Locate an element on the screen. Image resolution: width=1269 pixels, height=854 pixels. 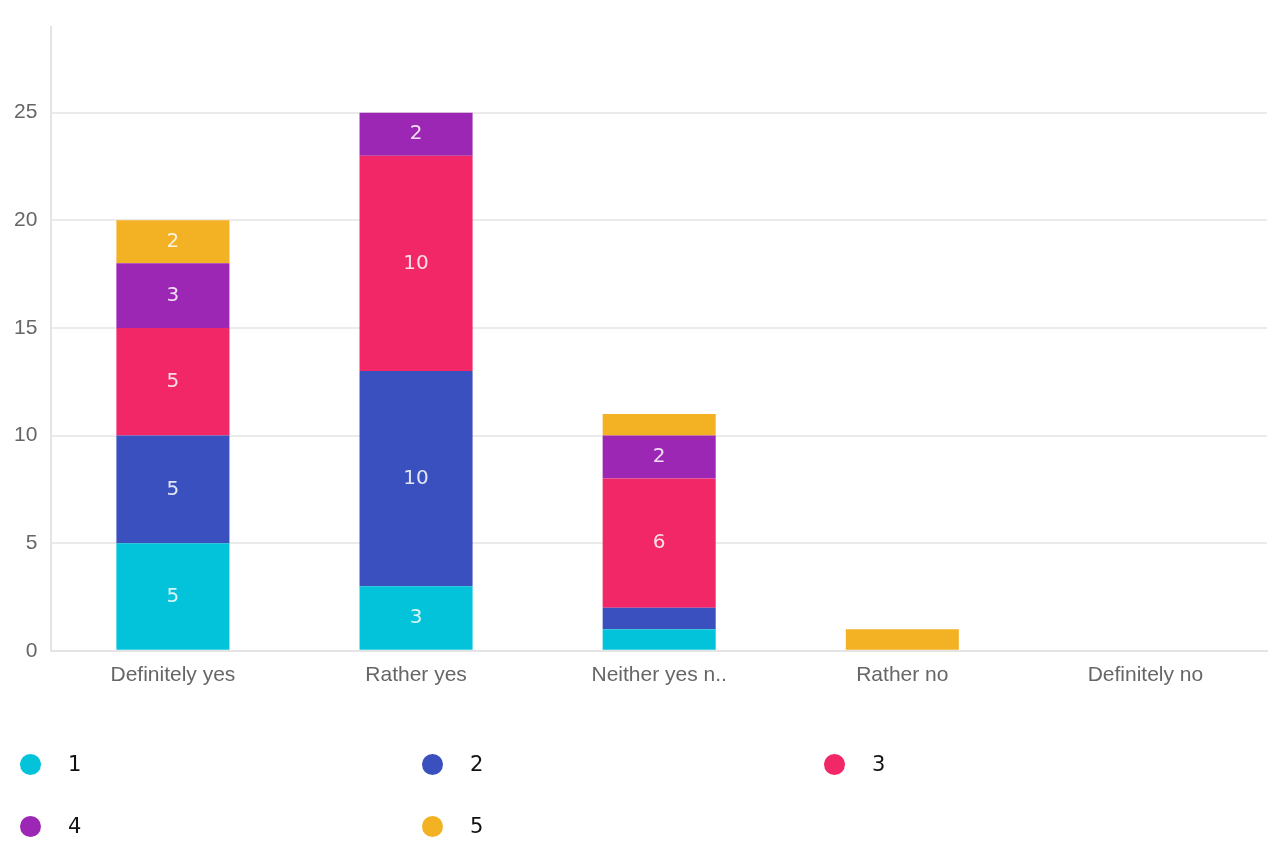
x-tick-label: Rather no is located at coordinates (902, 674).